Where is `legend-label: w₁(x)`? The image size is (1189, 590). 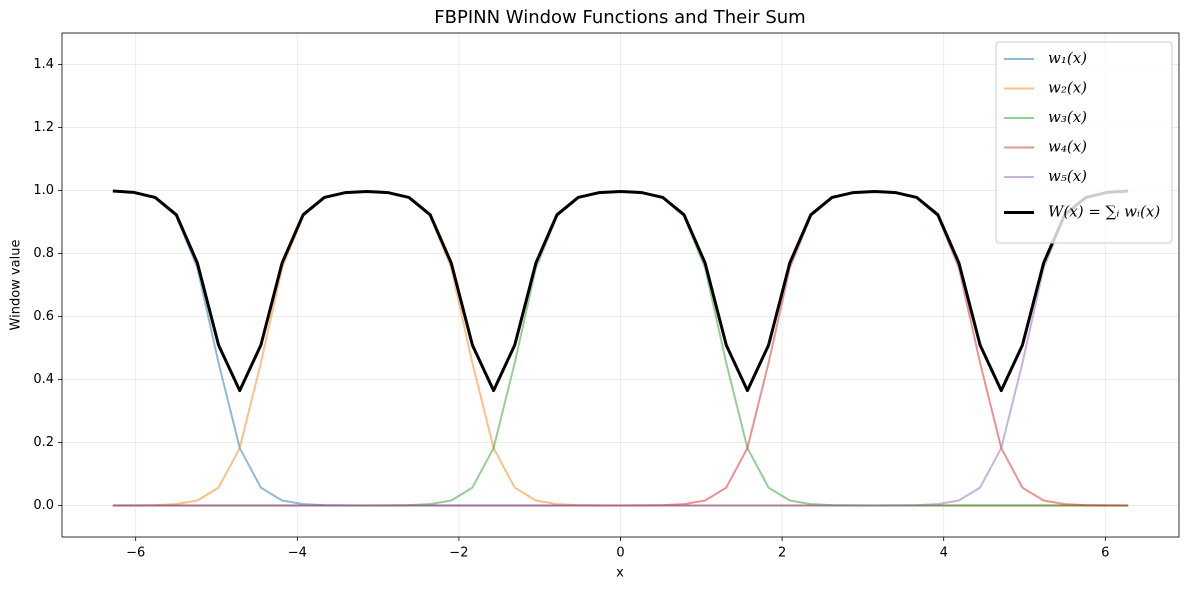
legend-label: w₁(x) is located at coordinates (1067, 58).